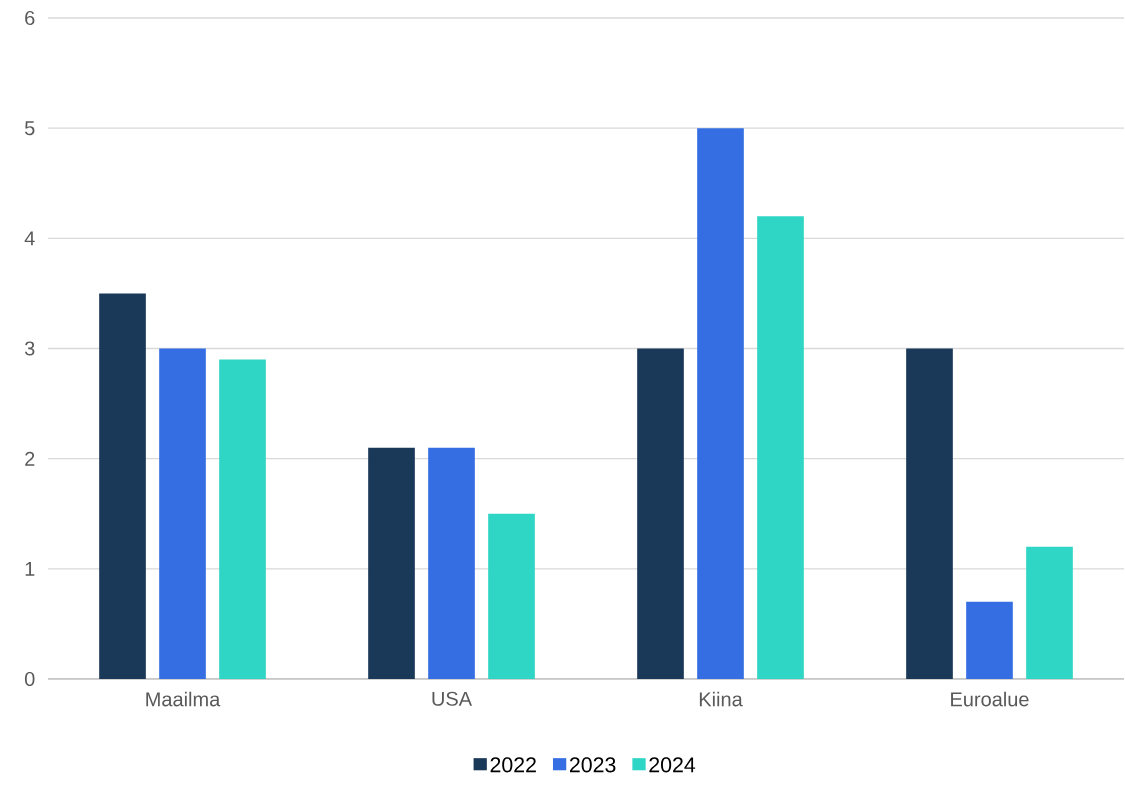 This screenshot has width=1125, height=789. I want to click on legend-label: 2022, so click(513, 765).